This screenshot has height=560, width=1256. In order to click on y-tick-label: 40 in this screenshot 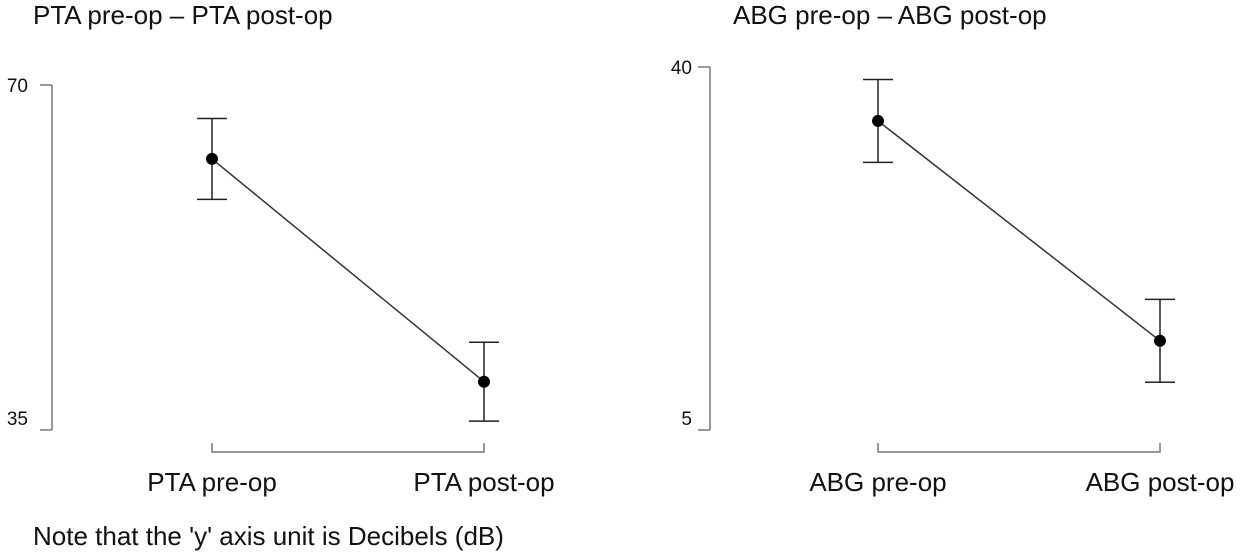, I will do `click(681, 68)`.